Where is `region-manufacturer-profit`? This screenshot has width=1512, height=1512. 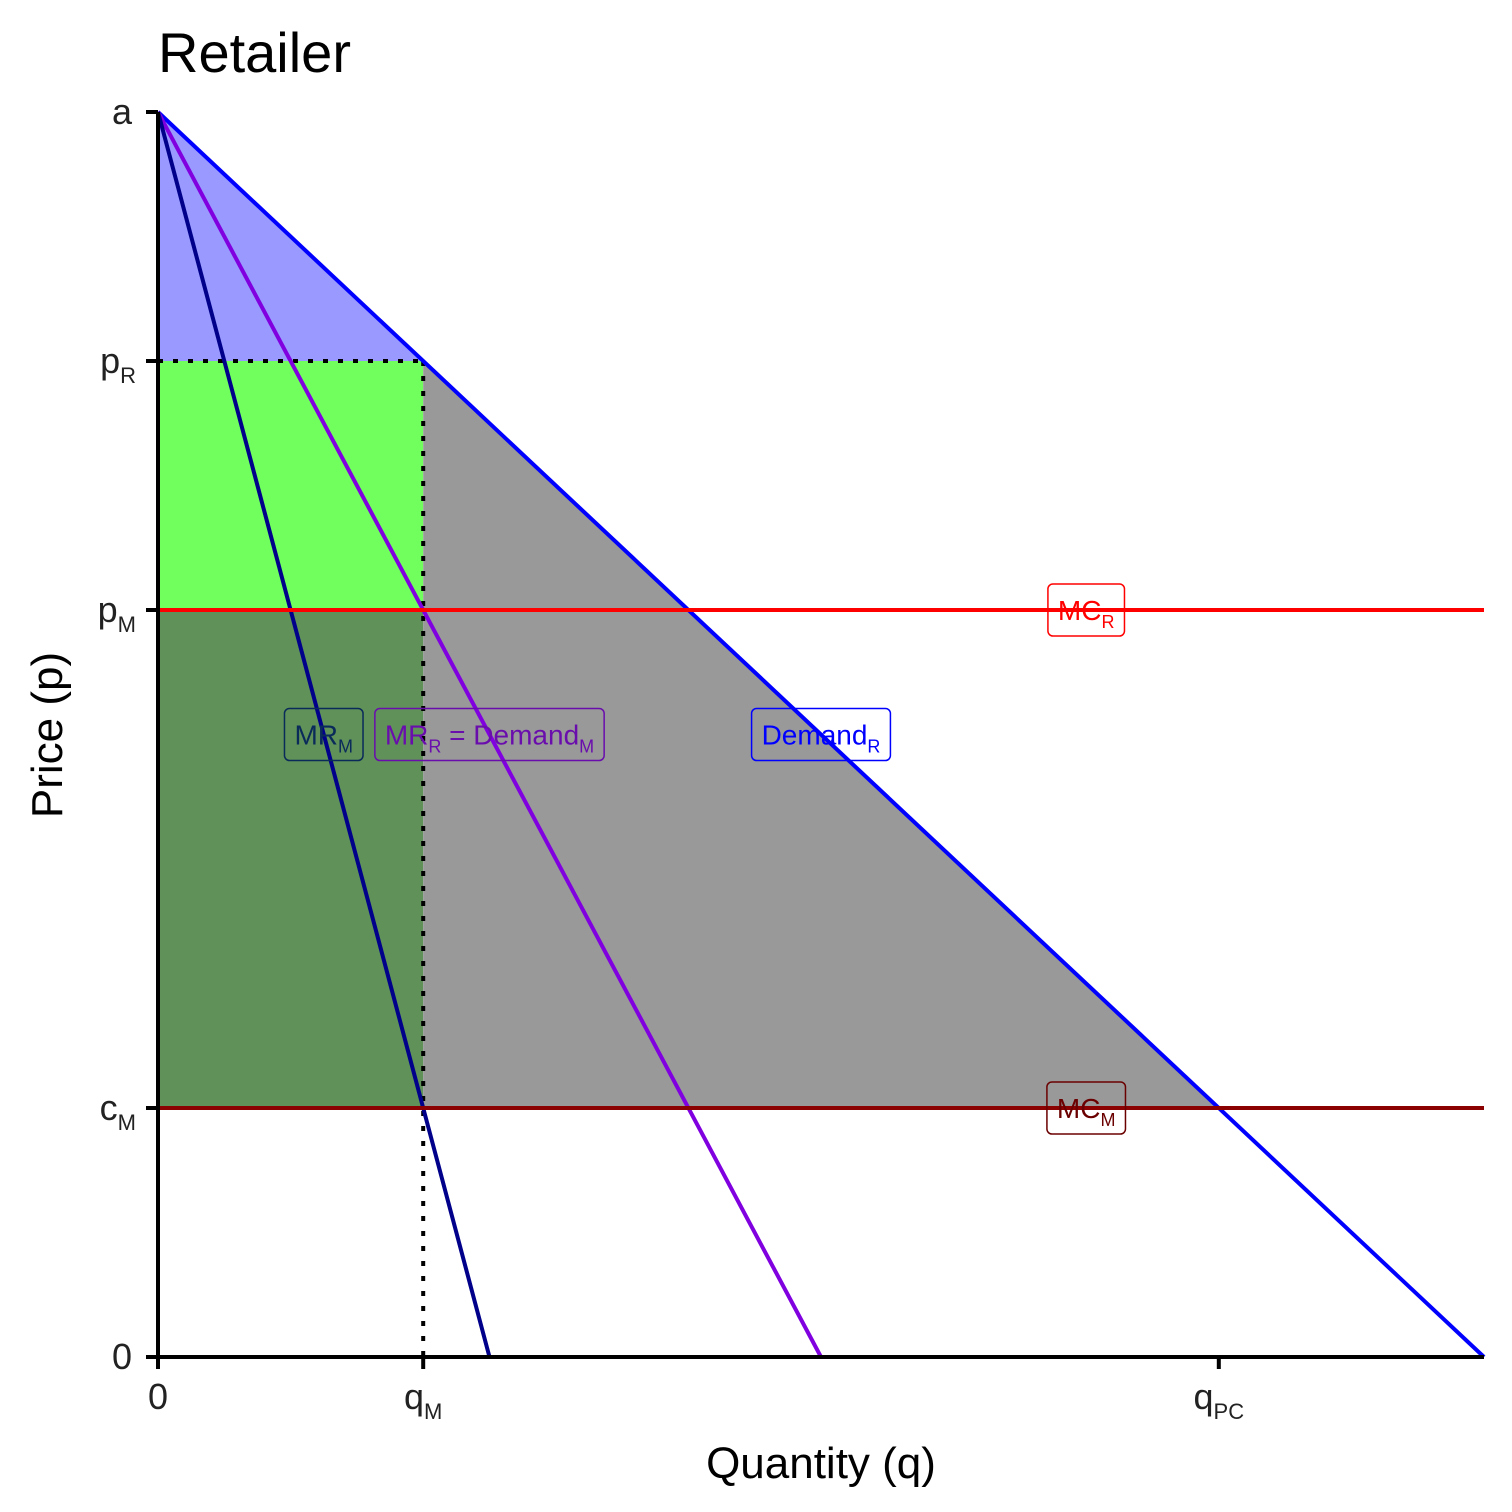
region-manufacturer-profit is located at coordinates (291, 859).